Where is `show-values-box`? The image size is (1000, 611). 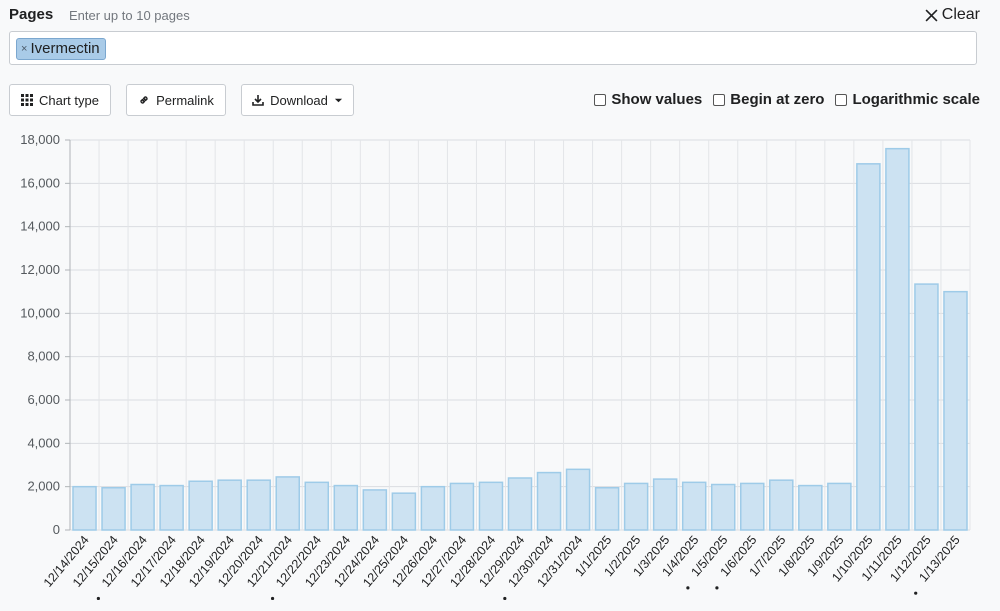
show-values-box is located at coordinates (600, 99).